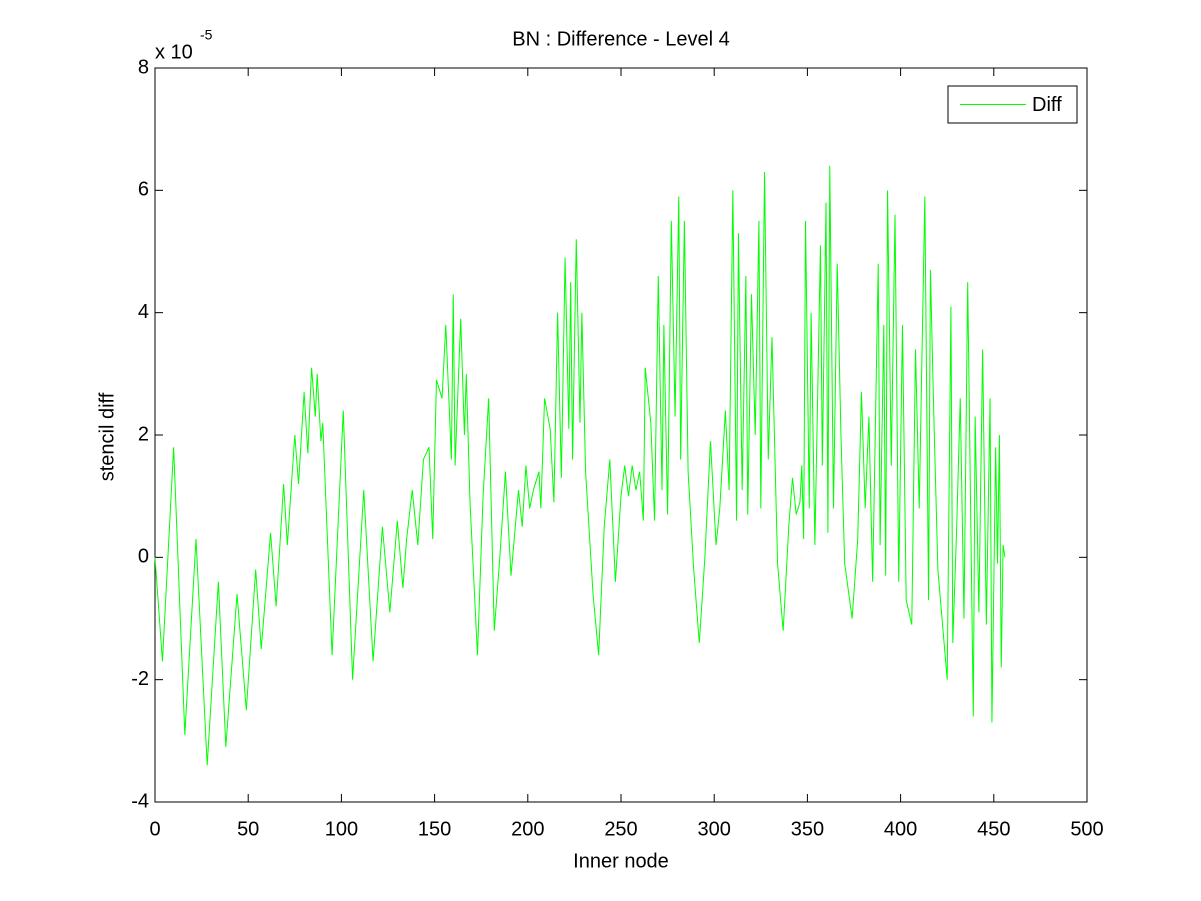  What do you see at coordinates (714, 829) in the screenshot?
I see `x-tick-label: 300` at bounding box center [714, 829].